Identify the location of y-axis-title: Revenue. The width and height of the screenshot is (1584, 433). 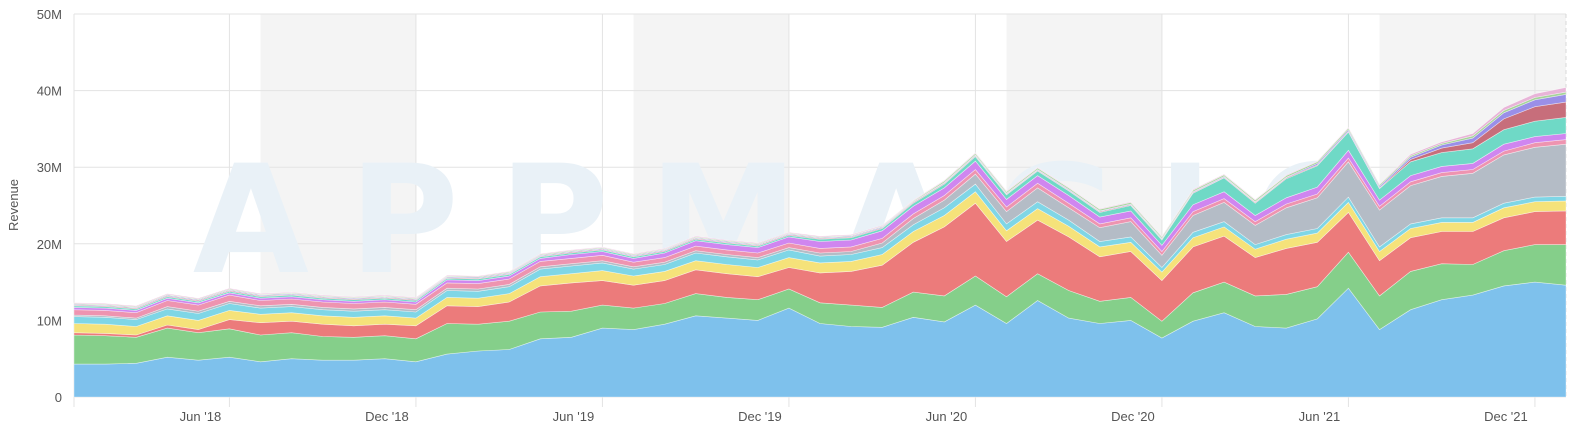
(13, 205).